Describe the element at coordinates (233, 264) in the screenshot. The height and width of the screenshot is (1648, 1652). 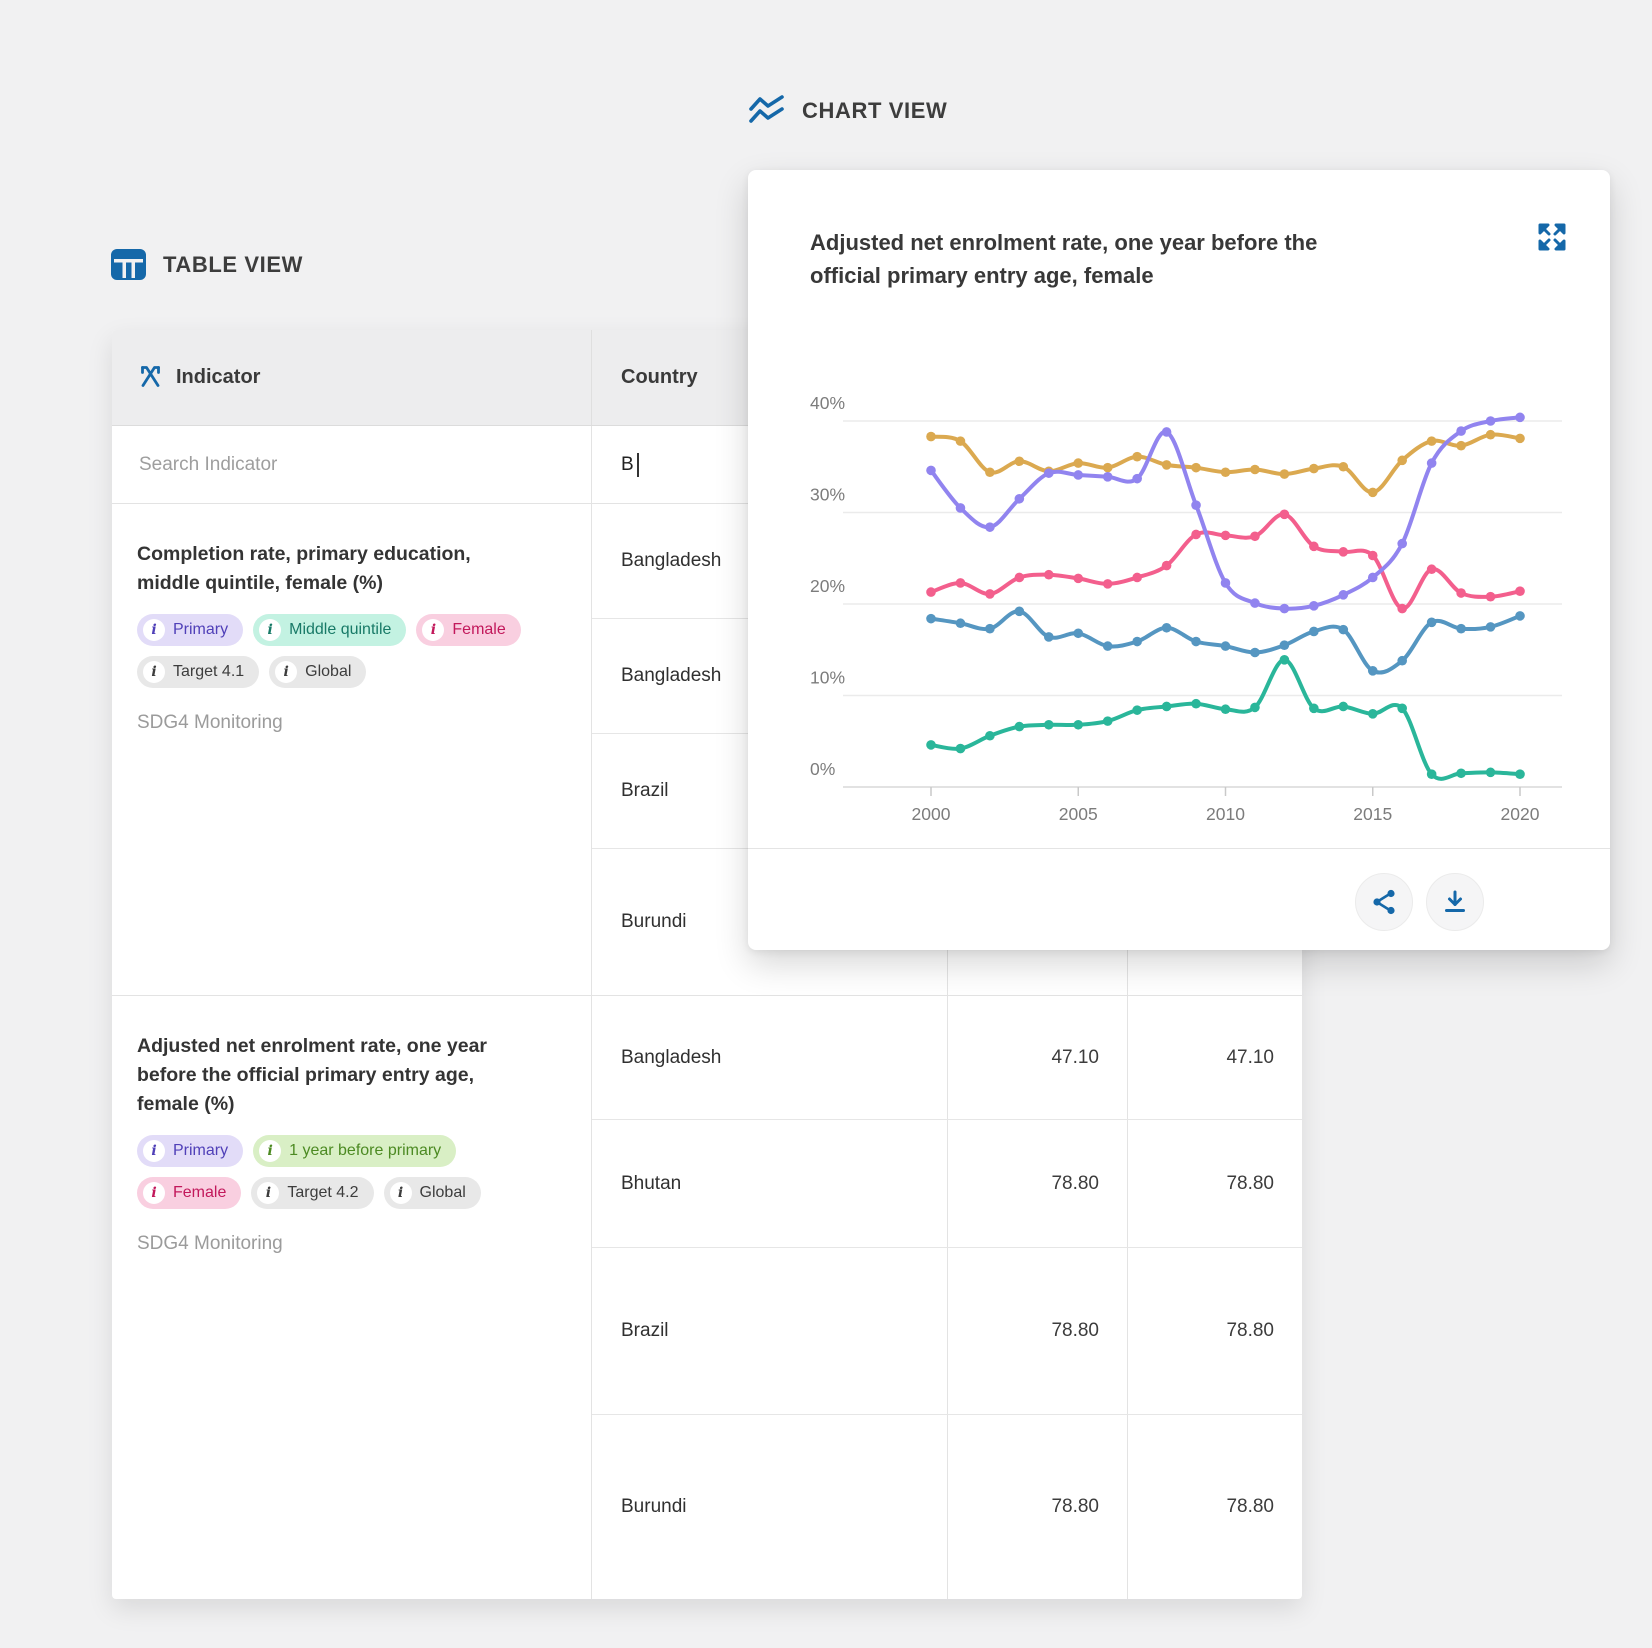
I see `table-view-label: TABLE VIEW` at that location.